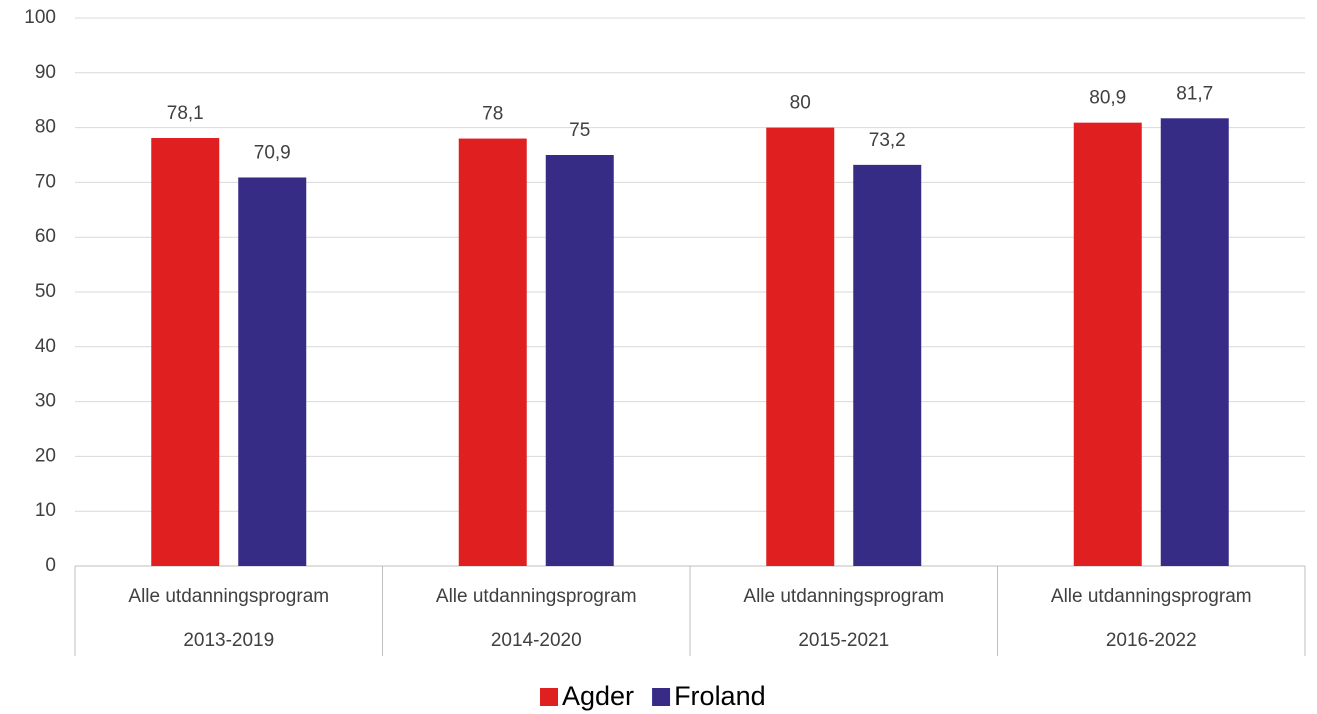  What do you see at coordinates (45, 291) in the screenshot?
I see `y-tick-label: 50` at bounding box center [45, 291].